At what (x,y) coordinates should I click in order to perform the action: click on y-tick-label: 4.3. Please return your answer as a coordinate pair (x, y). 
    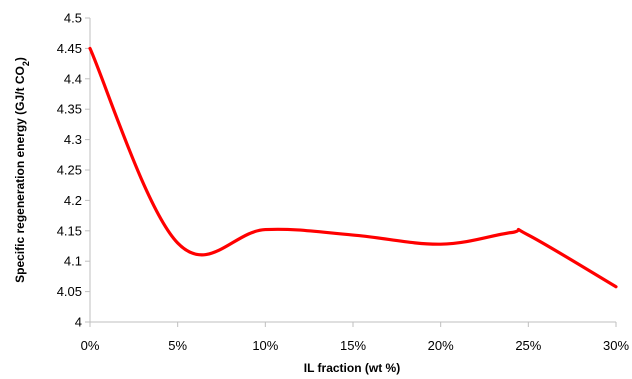
    Looking at the image, I should click on (73, 139).